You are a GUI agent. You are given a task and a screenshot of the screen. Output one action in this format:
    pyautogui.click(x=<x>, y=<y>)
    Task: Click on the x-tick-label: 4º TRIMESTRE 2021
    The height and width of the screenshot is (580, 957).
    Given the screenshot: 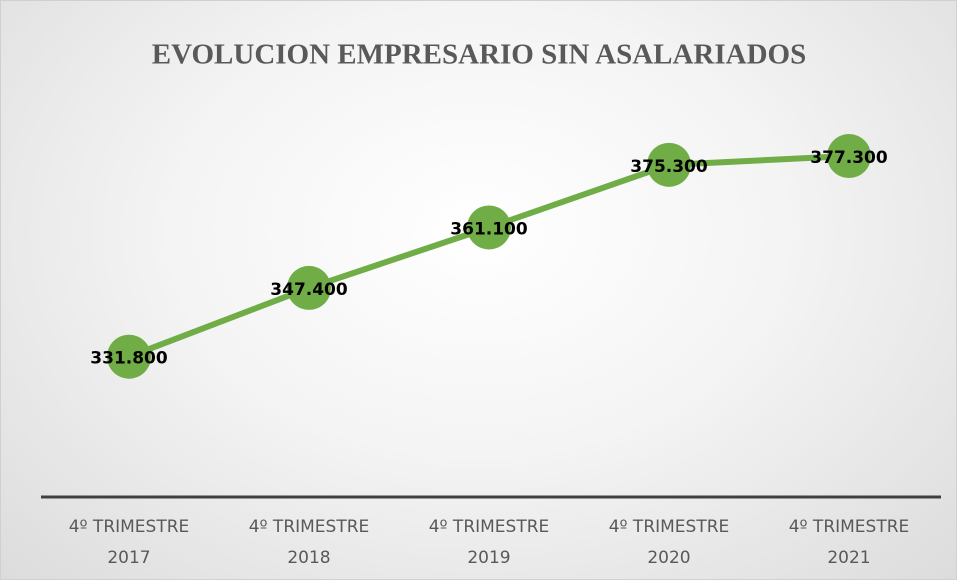 What is the action you would take?
    pyautogui.click(x=849, y=542)
    